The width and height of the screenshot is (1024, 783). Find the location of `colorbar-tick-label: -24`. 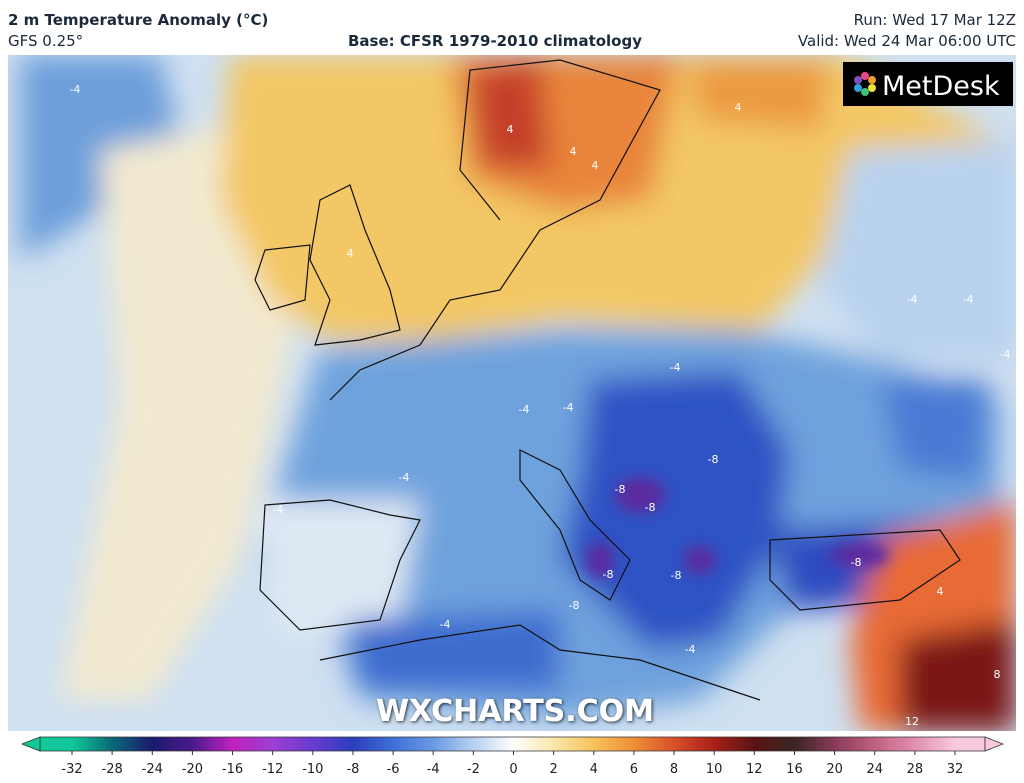

colorbar-tick-label: -24 is located at coordinates (152, 769).